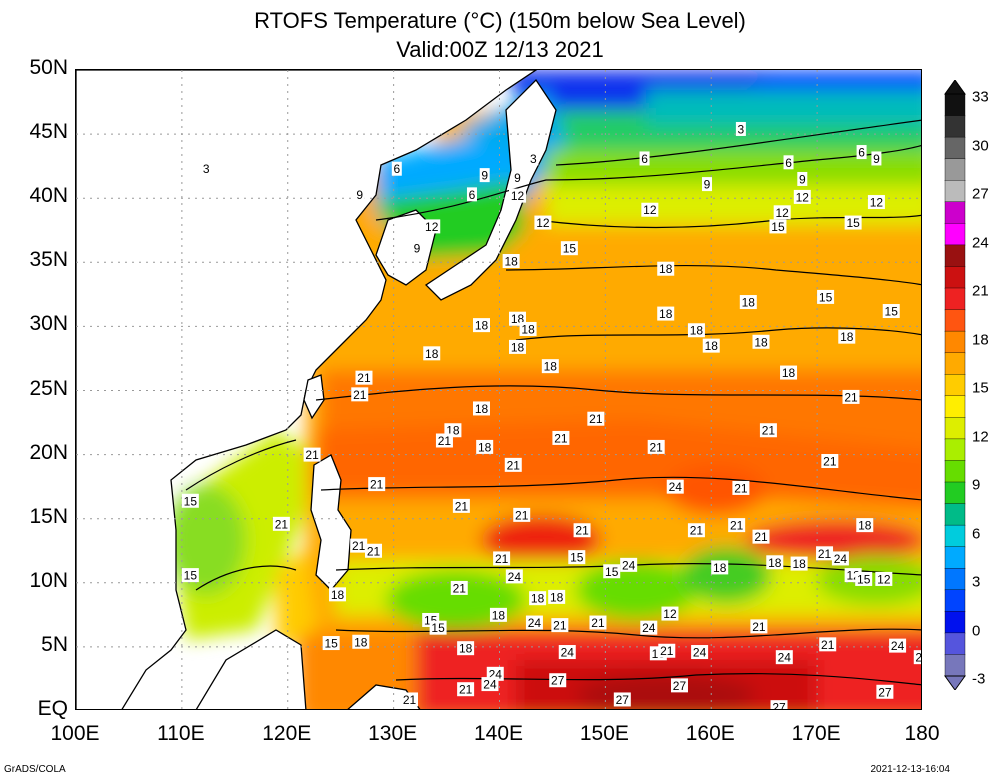 The image size is (1000, 779). What do you see at coordinates (393, 733) in the screenshot?
I see `longitude-label: 130E` at bounding box center [393, 733].